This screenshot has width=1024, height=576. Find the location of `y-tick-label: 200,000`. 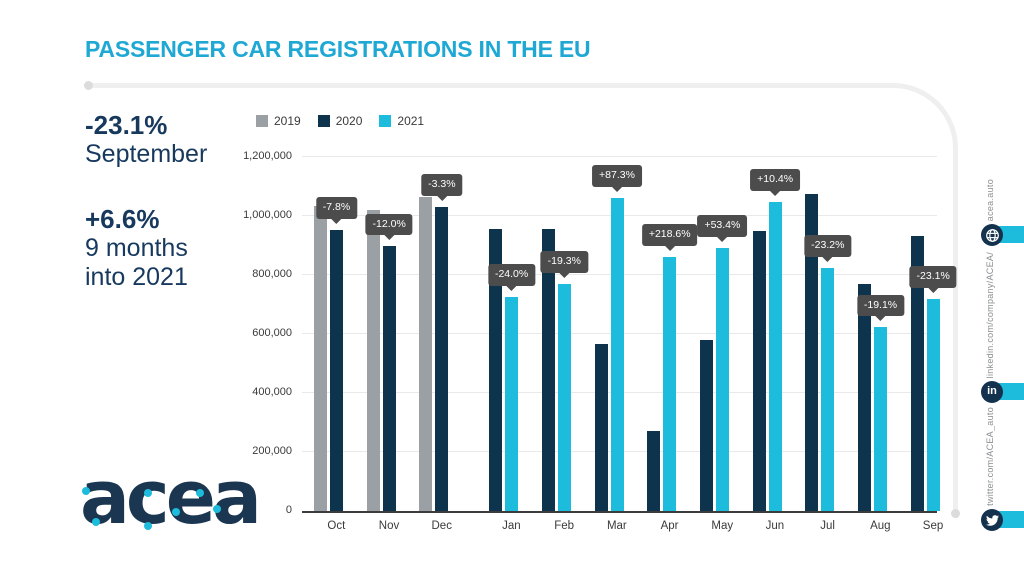

y-tick-label: 200,000 is located at coordinates (272, 451).